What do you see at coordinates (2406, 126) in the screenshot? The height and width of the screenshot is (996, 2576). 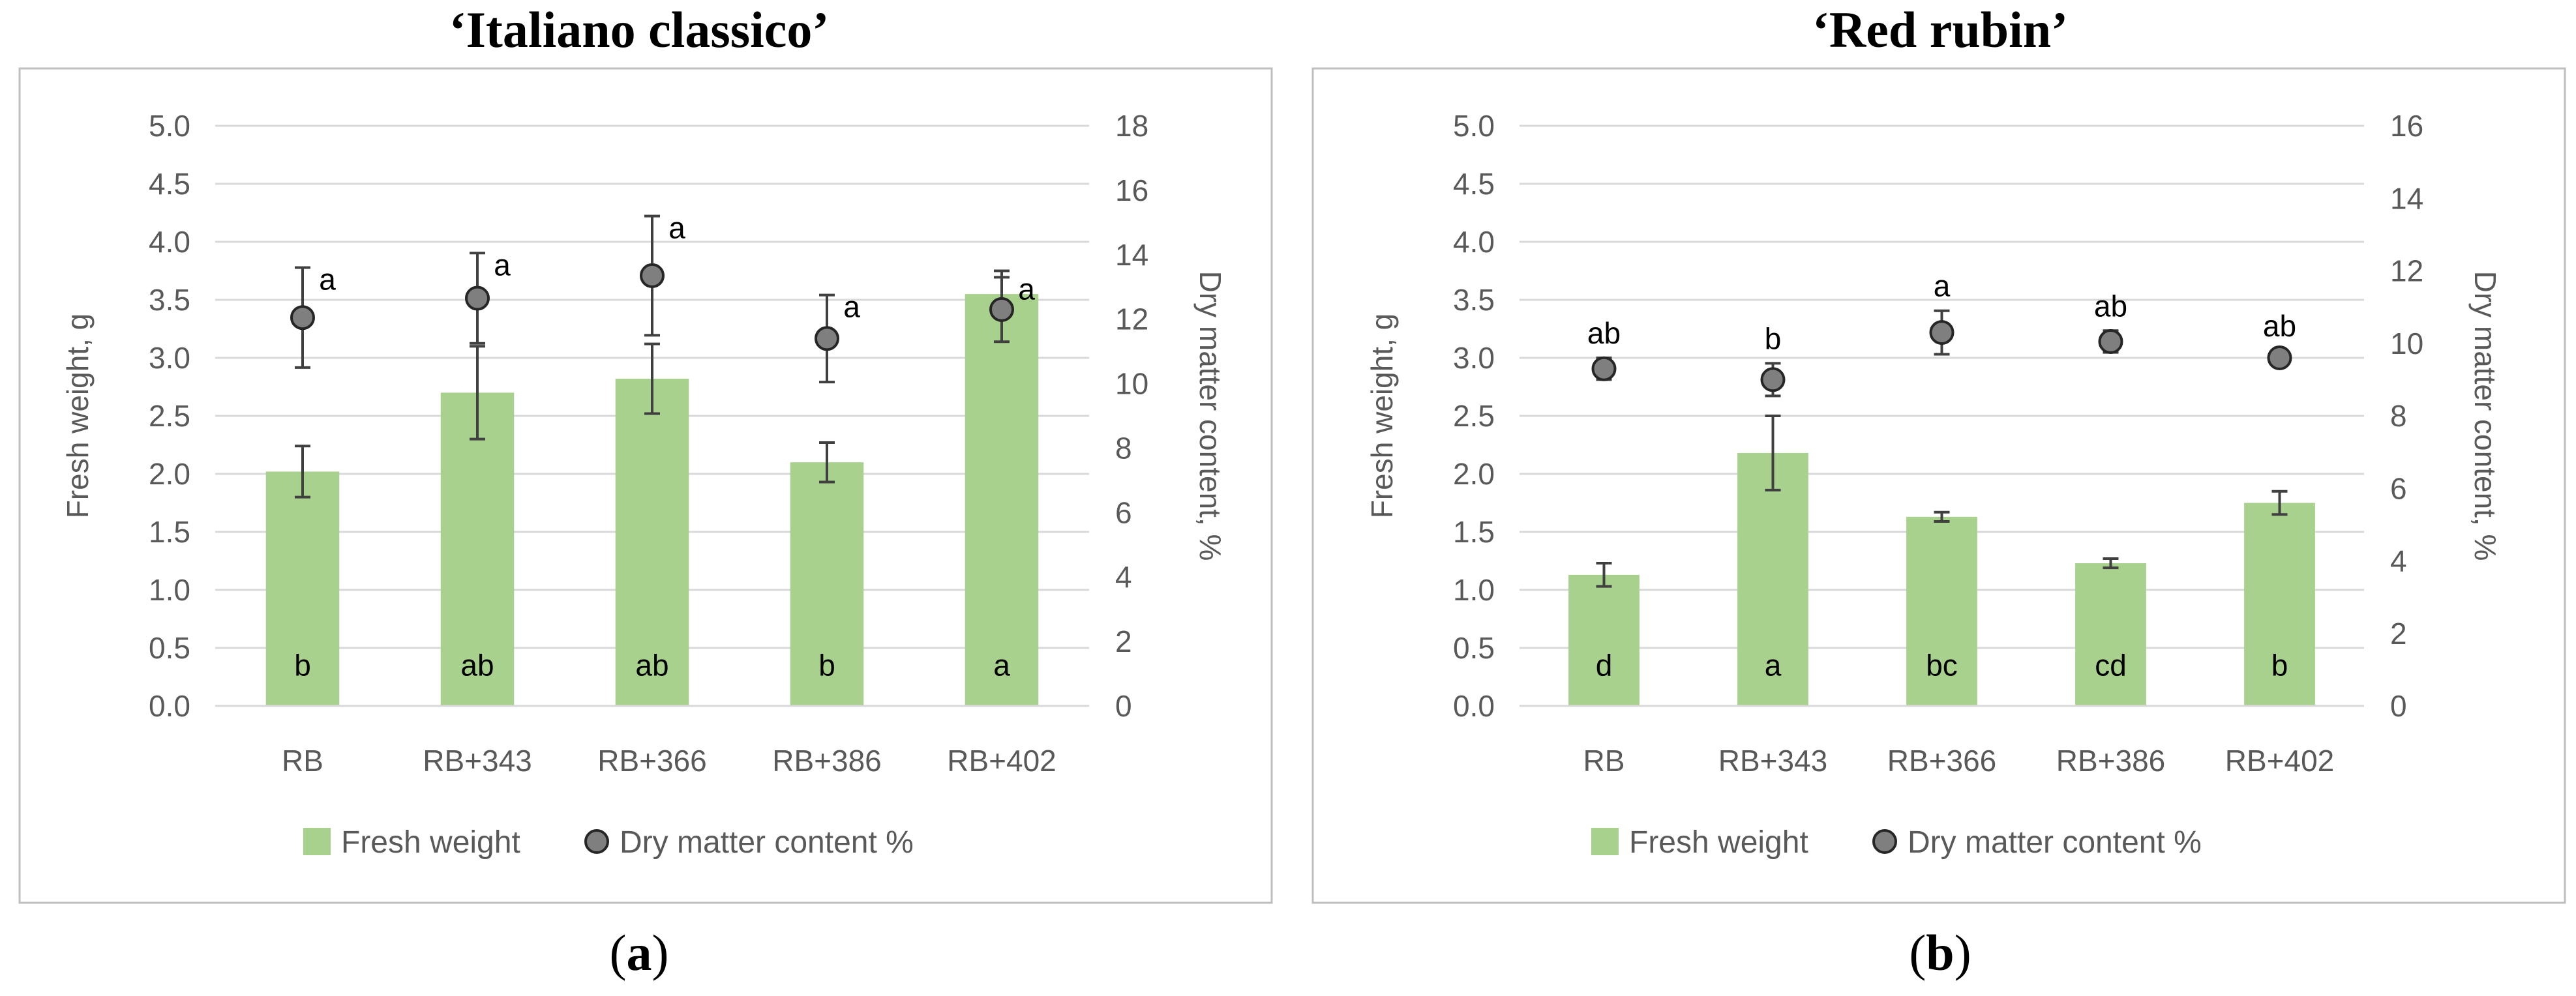 I see `y2-tick-label: 16` at bounding box center [2406, 126].